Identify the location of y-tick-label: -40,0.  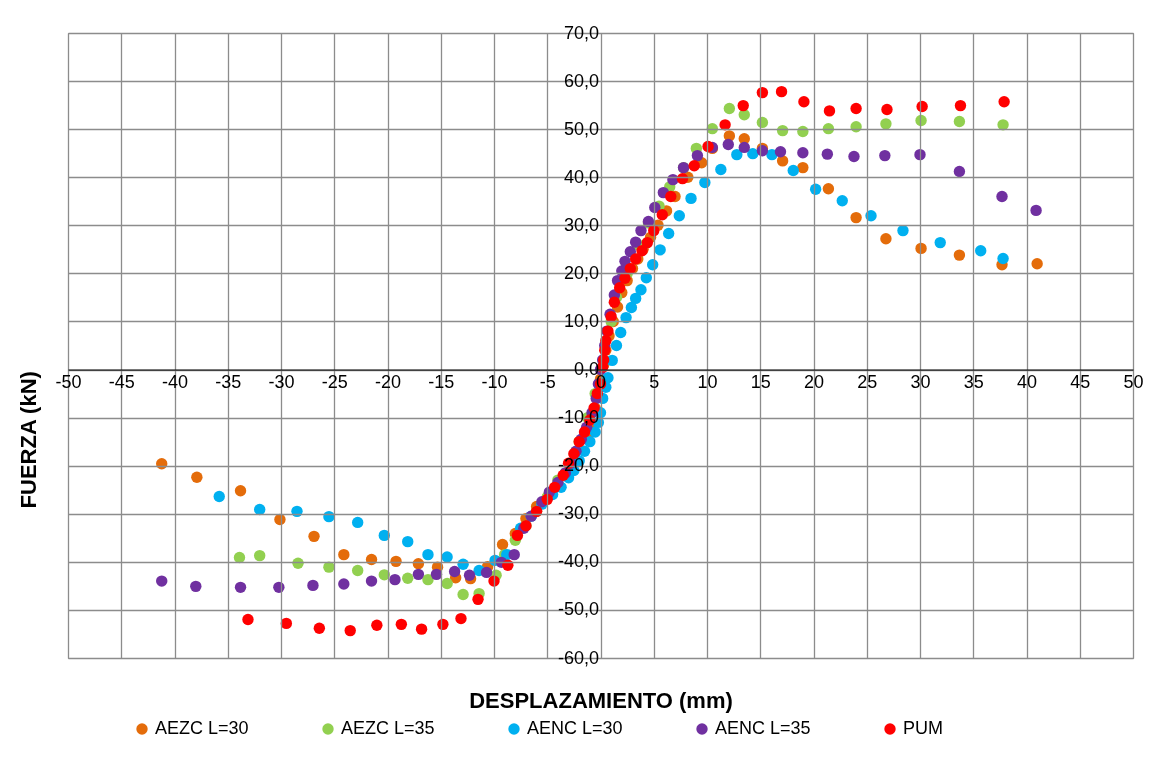
(578, 561).